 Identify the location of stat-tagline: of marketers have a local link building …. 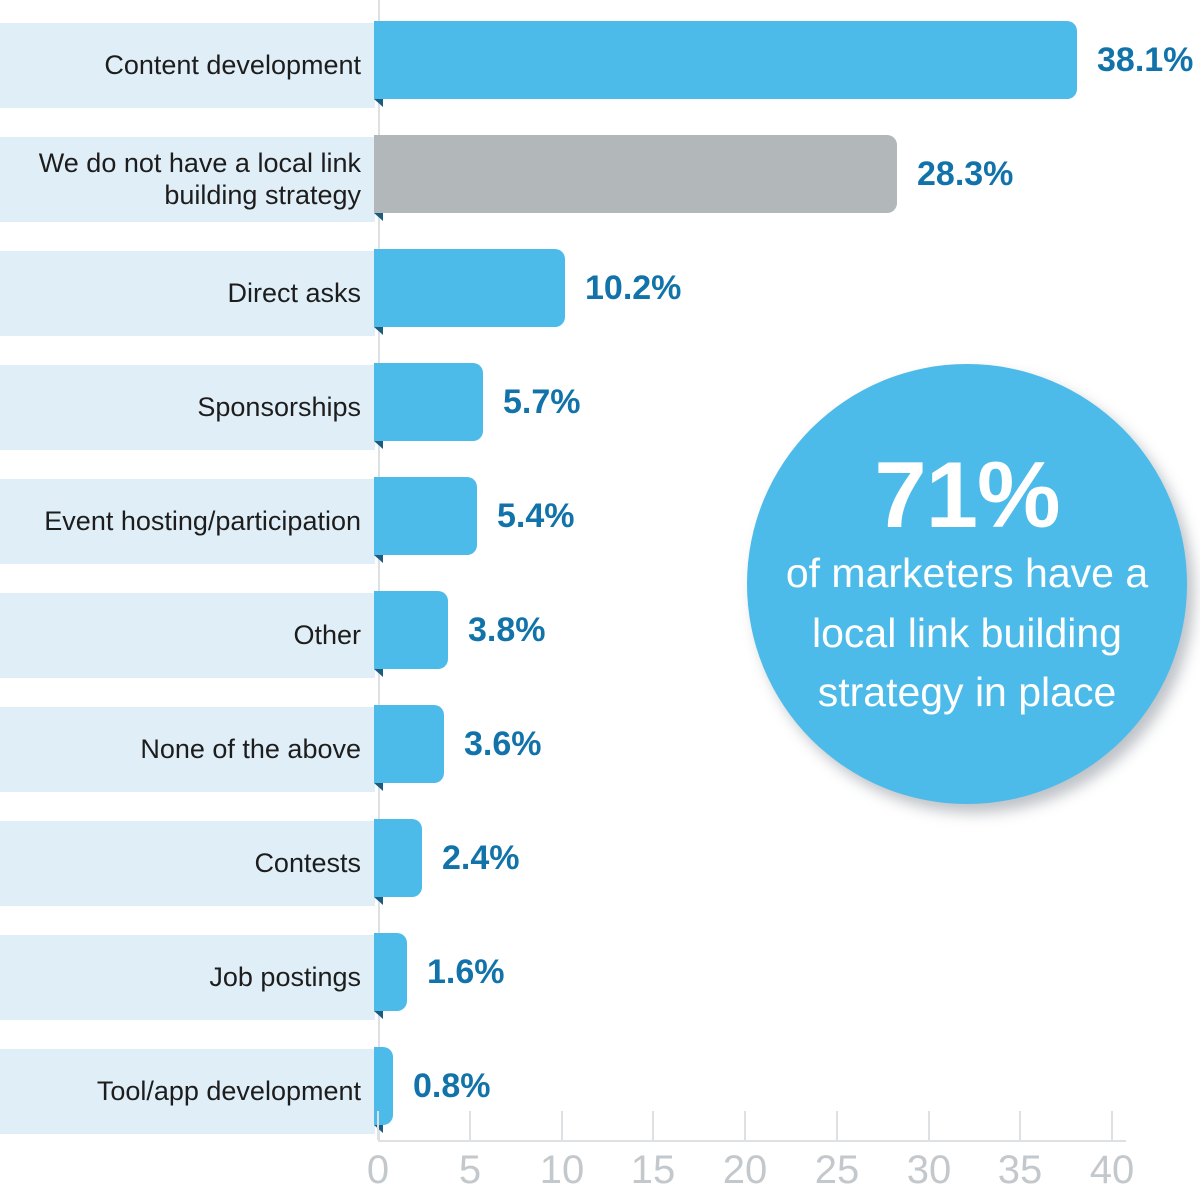
(967, 633).